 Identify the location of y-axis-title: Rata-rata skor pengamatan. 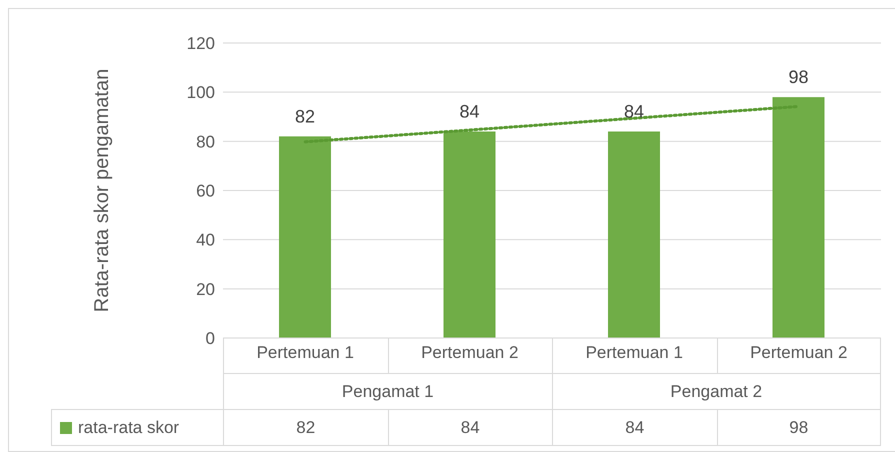
(102, 190).